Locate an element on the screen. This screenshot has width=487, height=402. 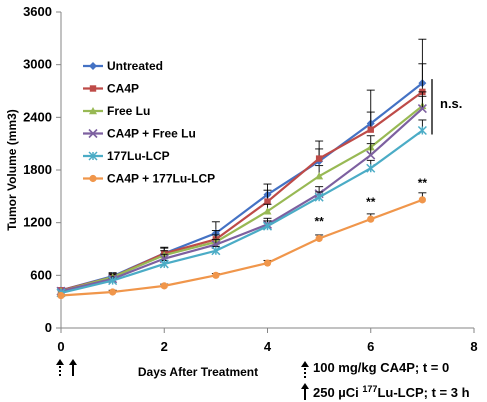
x-tick-label: 8 is located at coordinates (473, 346).